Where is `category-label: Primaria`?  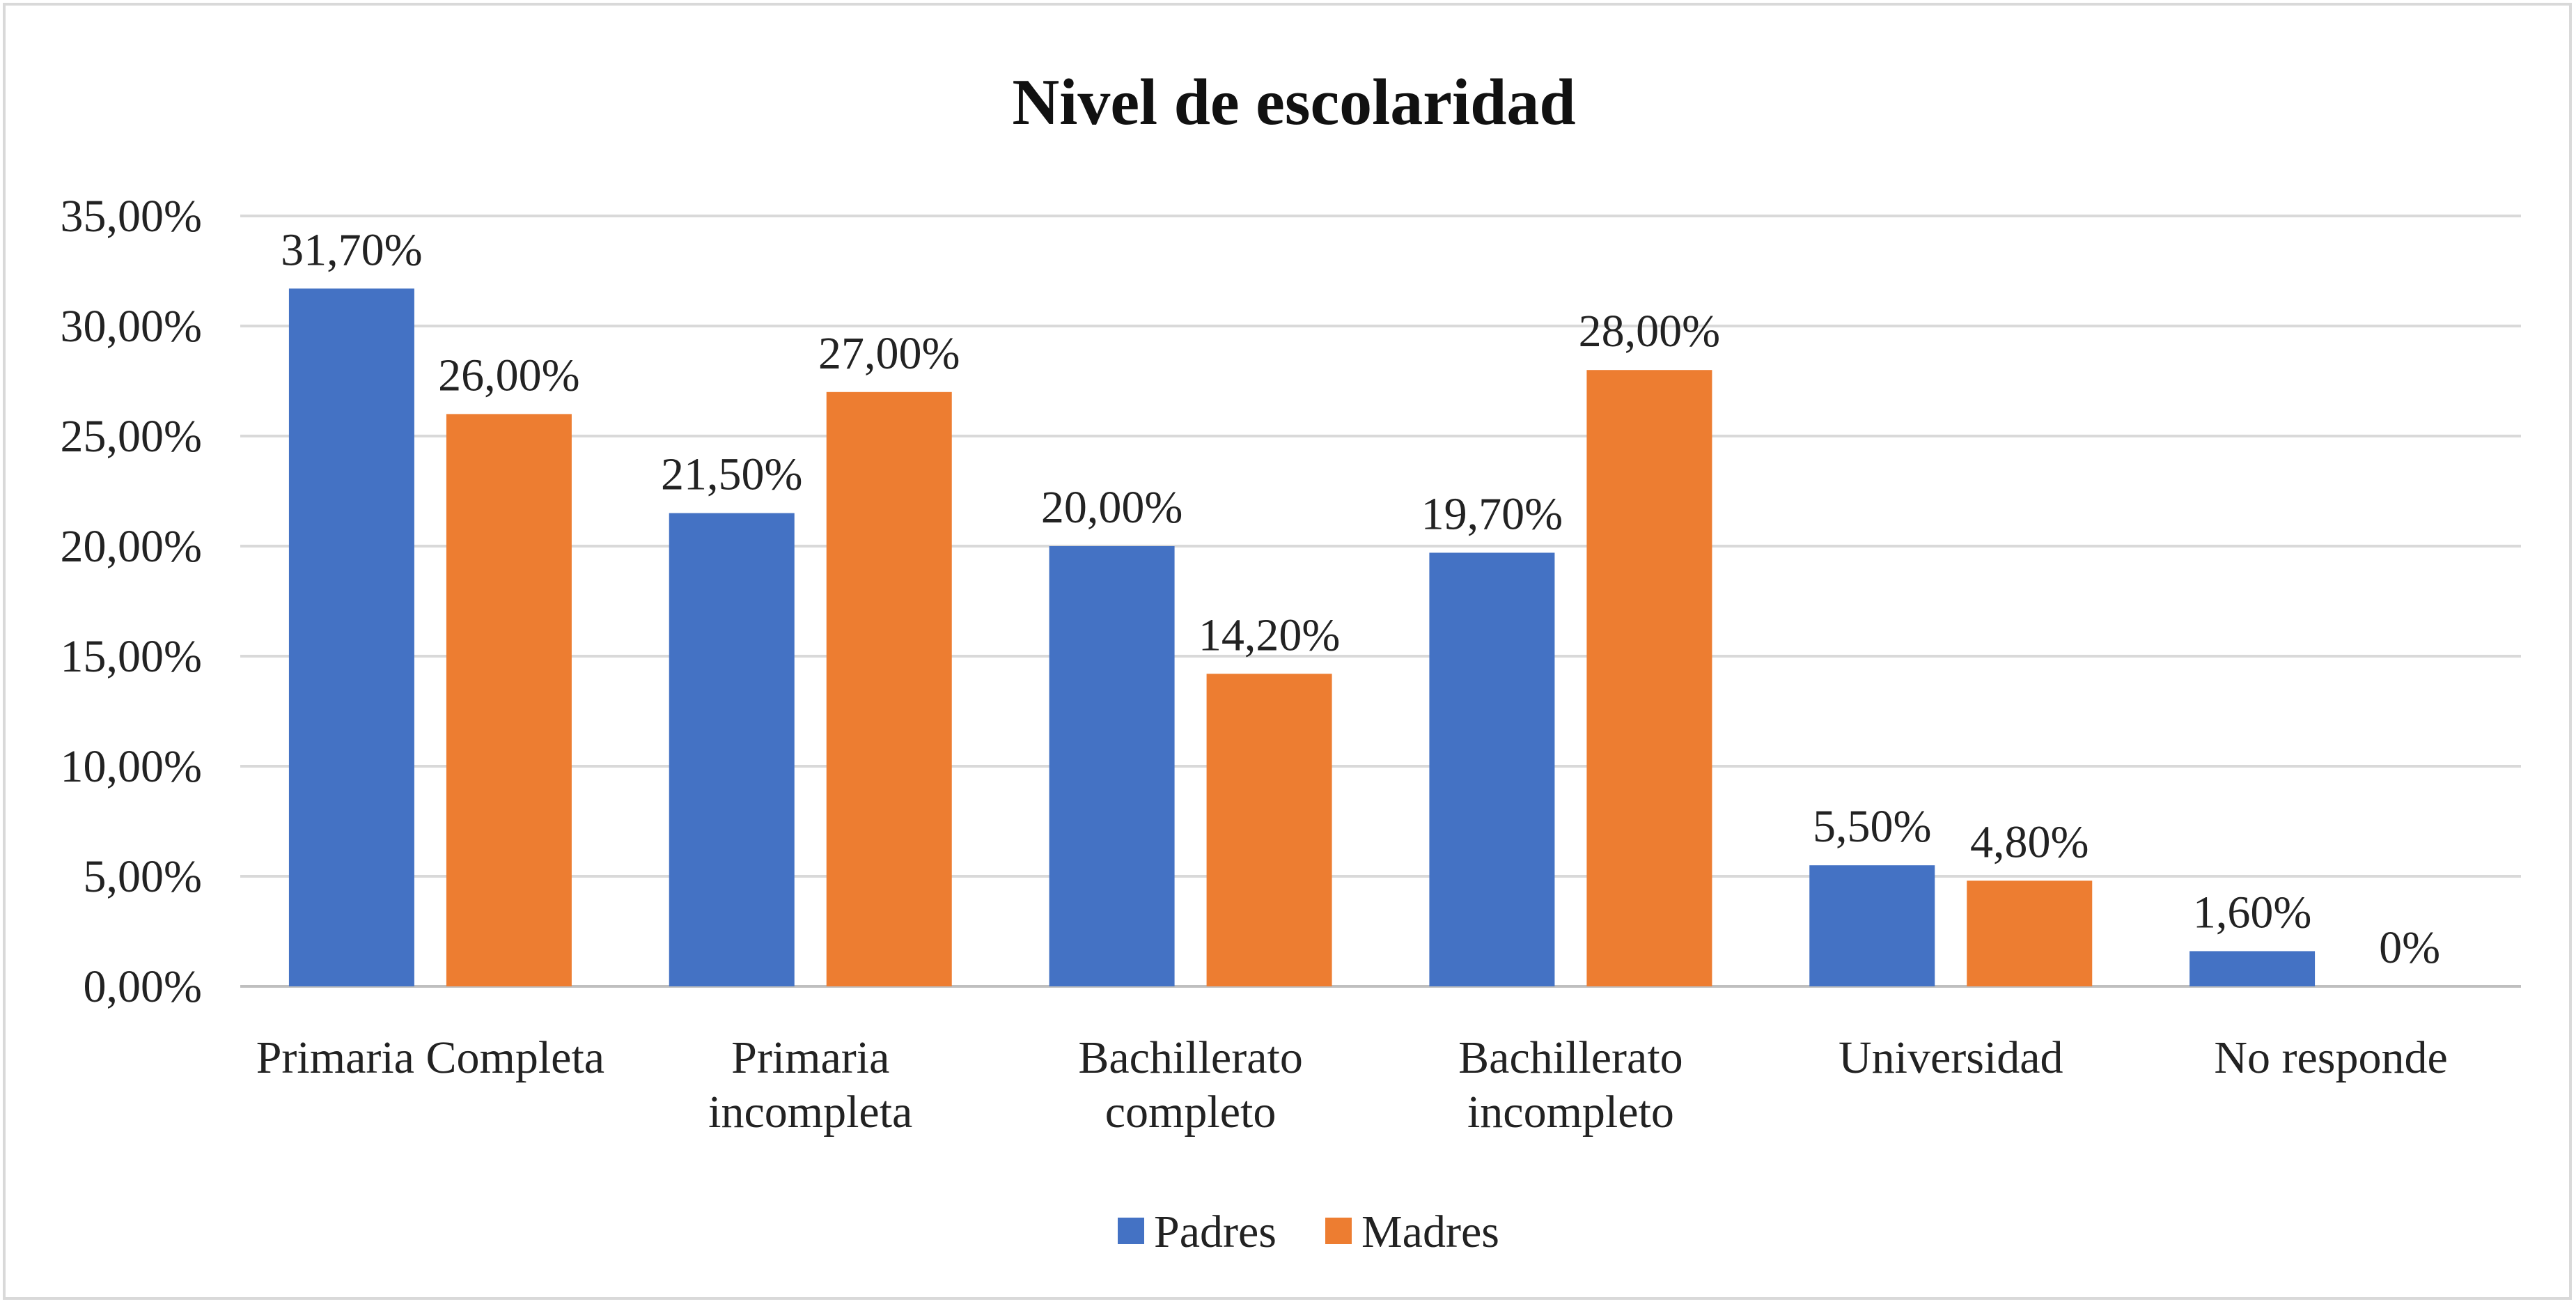
category-label: Primaria is located at coordinates (810, 1057).